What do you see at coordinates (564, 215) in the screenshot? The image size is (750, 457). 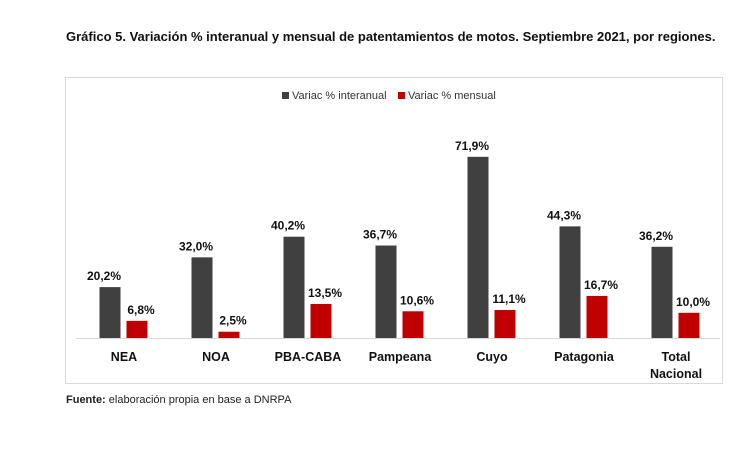 I see `data-label: 44,3%` at bounding box center [564, 215].